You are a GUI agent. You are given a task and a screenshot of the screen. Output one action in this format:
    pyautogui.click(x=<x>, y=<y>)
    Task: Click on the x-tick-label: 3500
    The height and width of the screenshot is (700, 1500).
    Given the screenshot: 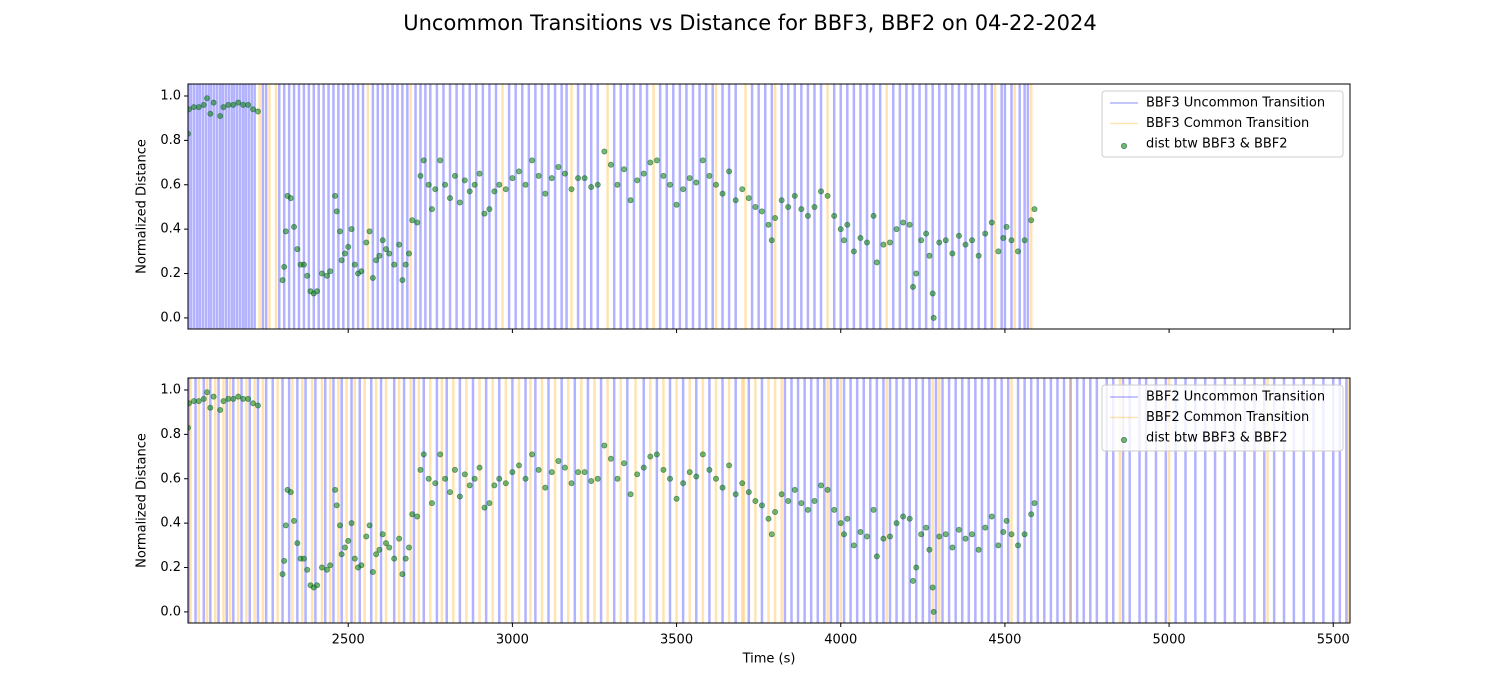 What is the action you would take?
    pyautogui.click(x=676, y=640)
    